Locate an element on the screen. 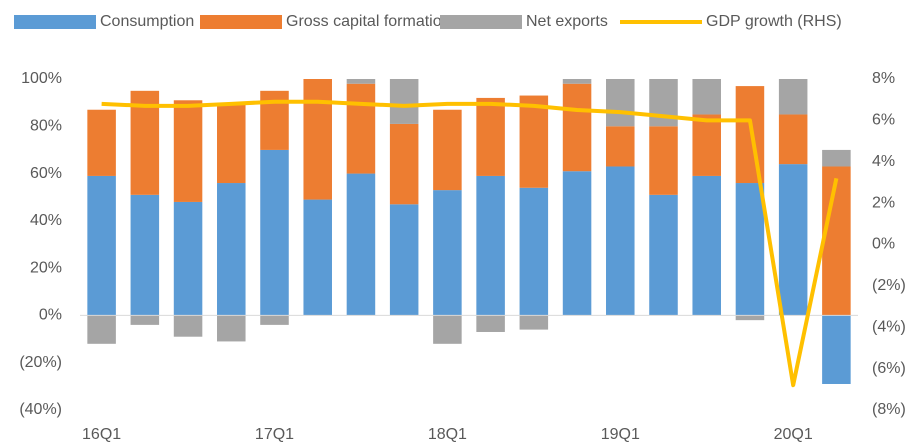 The image size is (917, 444). y2-tick-label: 8% is located at coordinates (883, 78).